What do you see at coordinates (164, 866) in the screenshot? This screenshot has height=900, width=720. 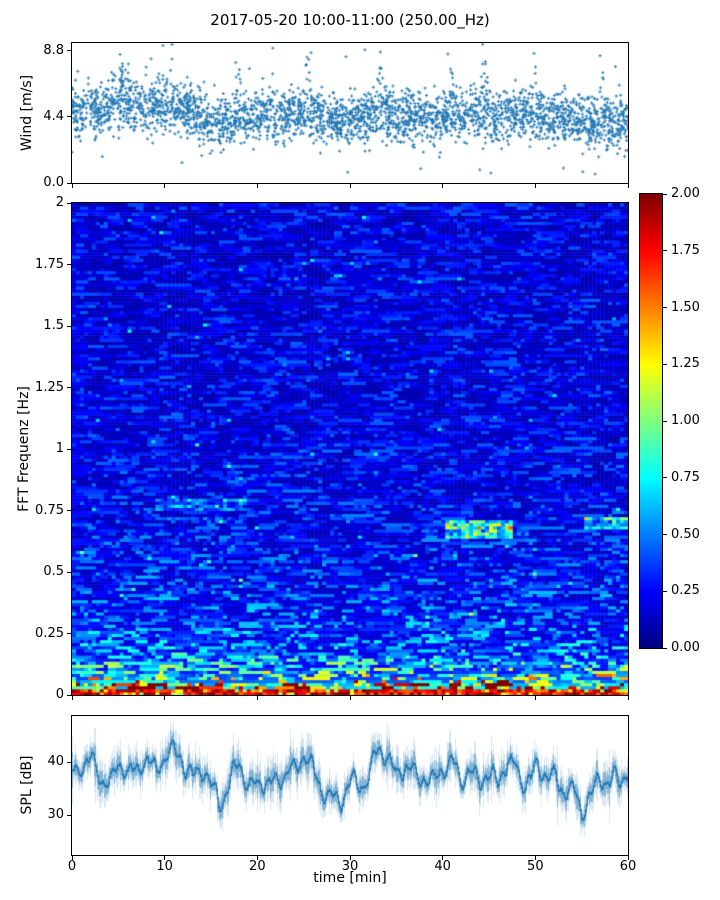 I see `tick-label: 10` at bounding box center [164, 866].